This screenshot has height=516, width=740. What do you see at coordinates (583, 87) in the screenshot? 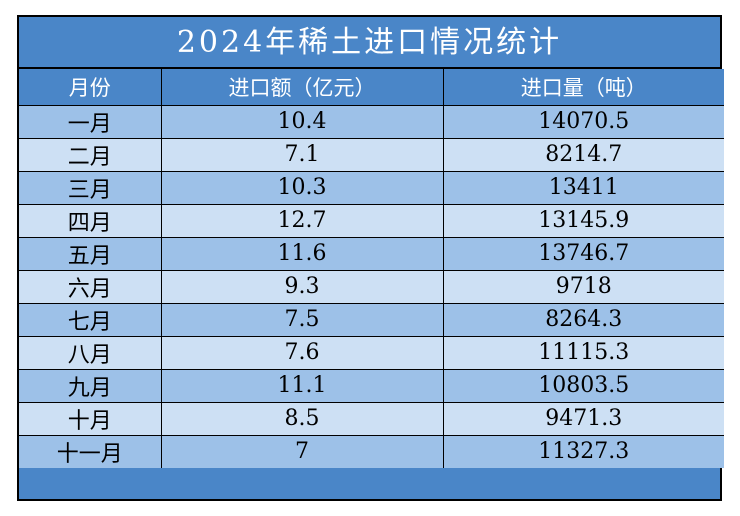
I see `header-import-volume: 进口量（吨）` at bounding box center [583, 87].